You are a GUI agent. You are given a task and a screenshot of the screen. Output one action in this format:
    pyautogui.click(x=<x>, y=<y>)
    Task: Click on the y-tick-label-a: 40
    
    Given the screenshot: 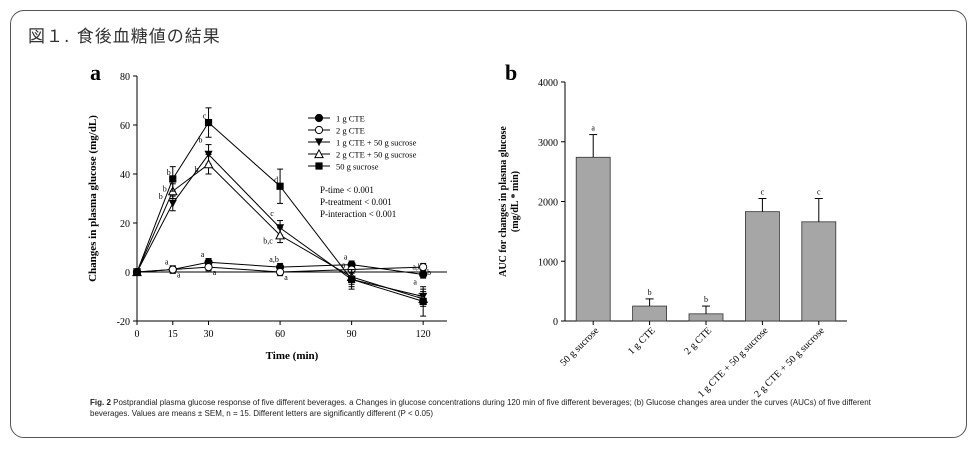 What is the action you would take?
    pyautogui.click(x=125, y=175)
    